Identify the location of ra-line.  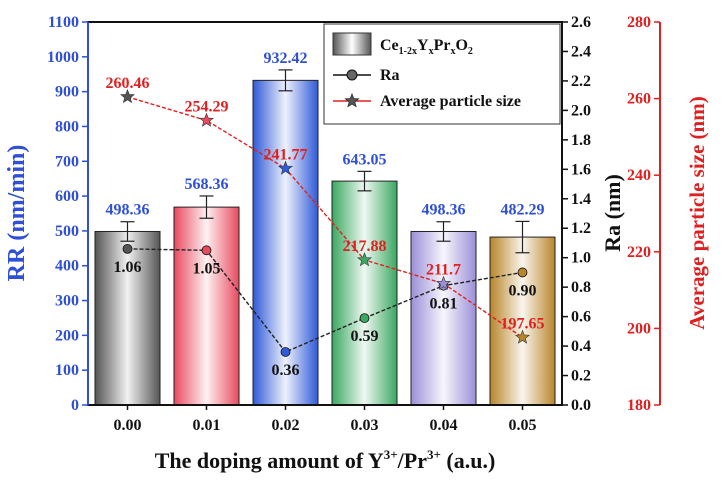
(325, 300).